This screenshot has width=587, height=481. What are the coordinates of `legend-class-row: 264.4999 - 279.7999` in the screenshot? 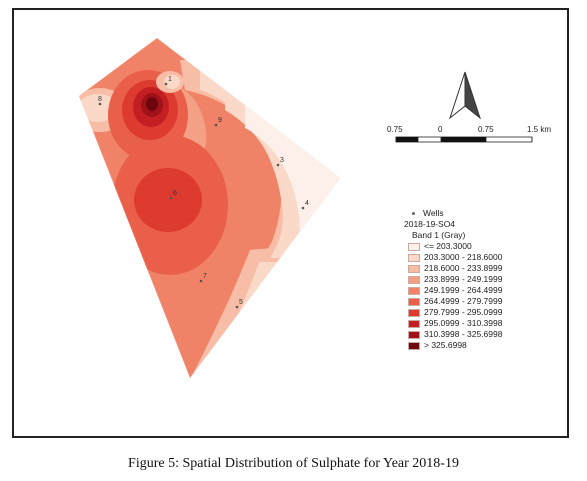 It's located at (453, 301).